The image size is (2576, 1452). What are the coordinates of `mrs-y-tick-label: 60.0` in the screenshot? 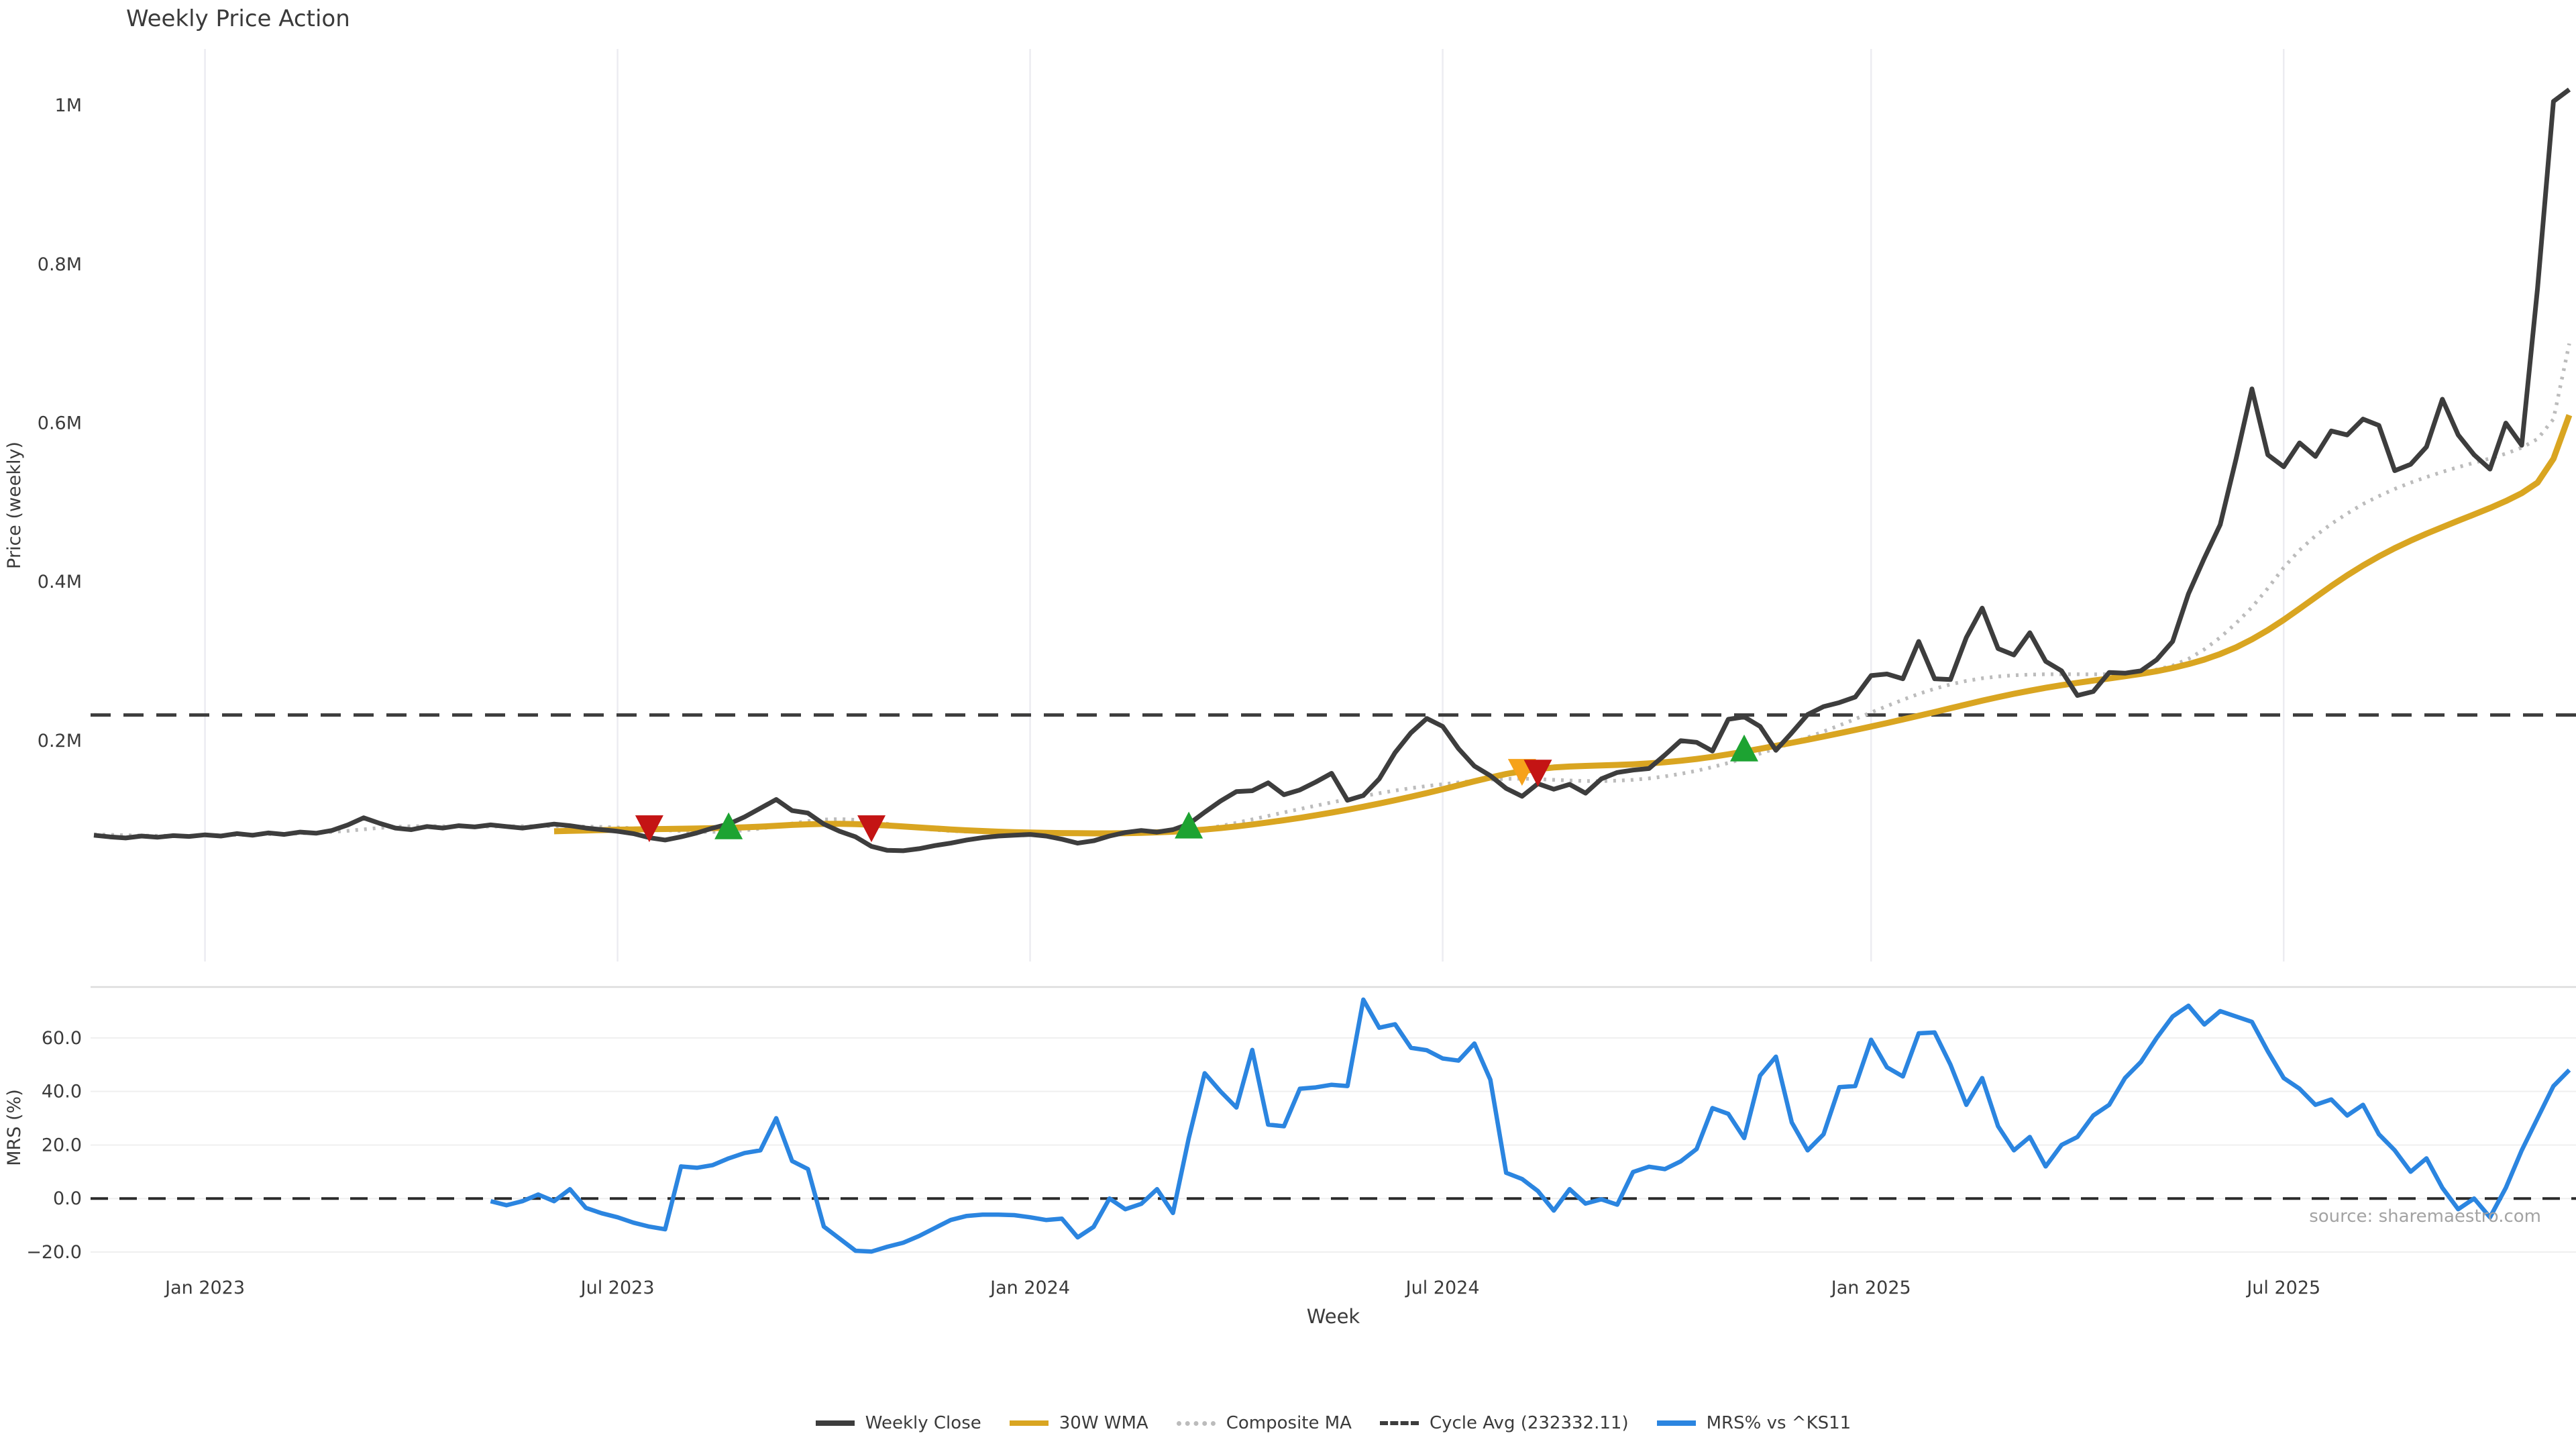 It's located at (62, 1039).